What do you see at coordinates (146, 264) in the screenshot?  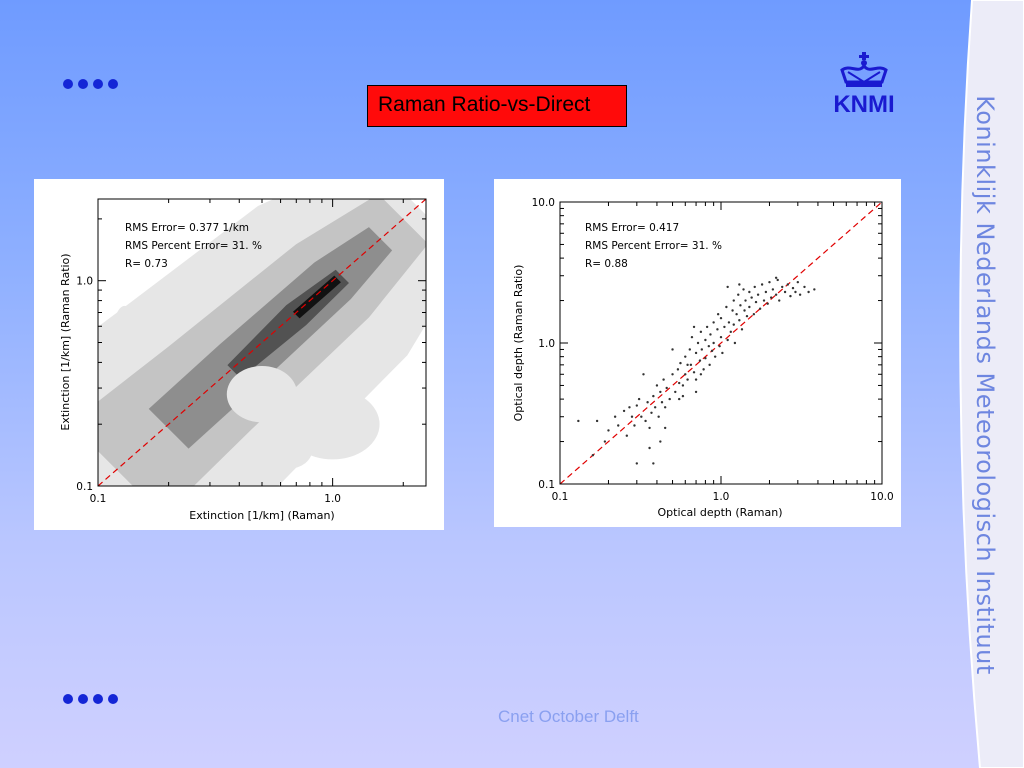 I see `annotation-r: R= 0.73` at bounding box center [146, 264].